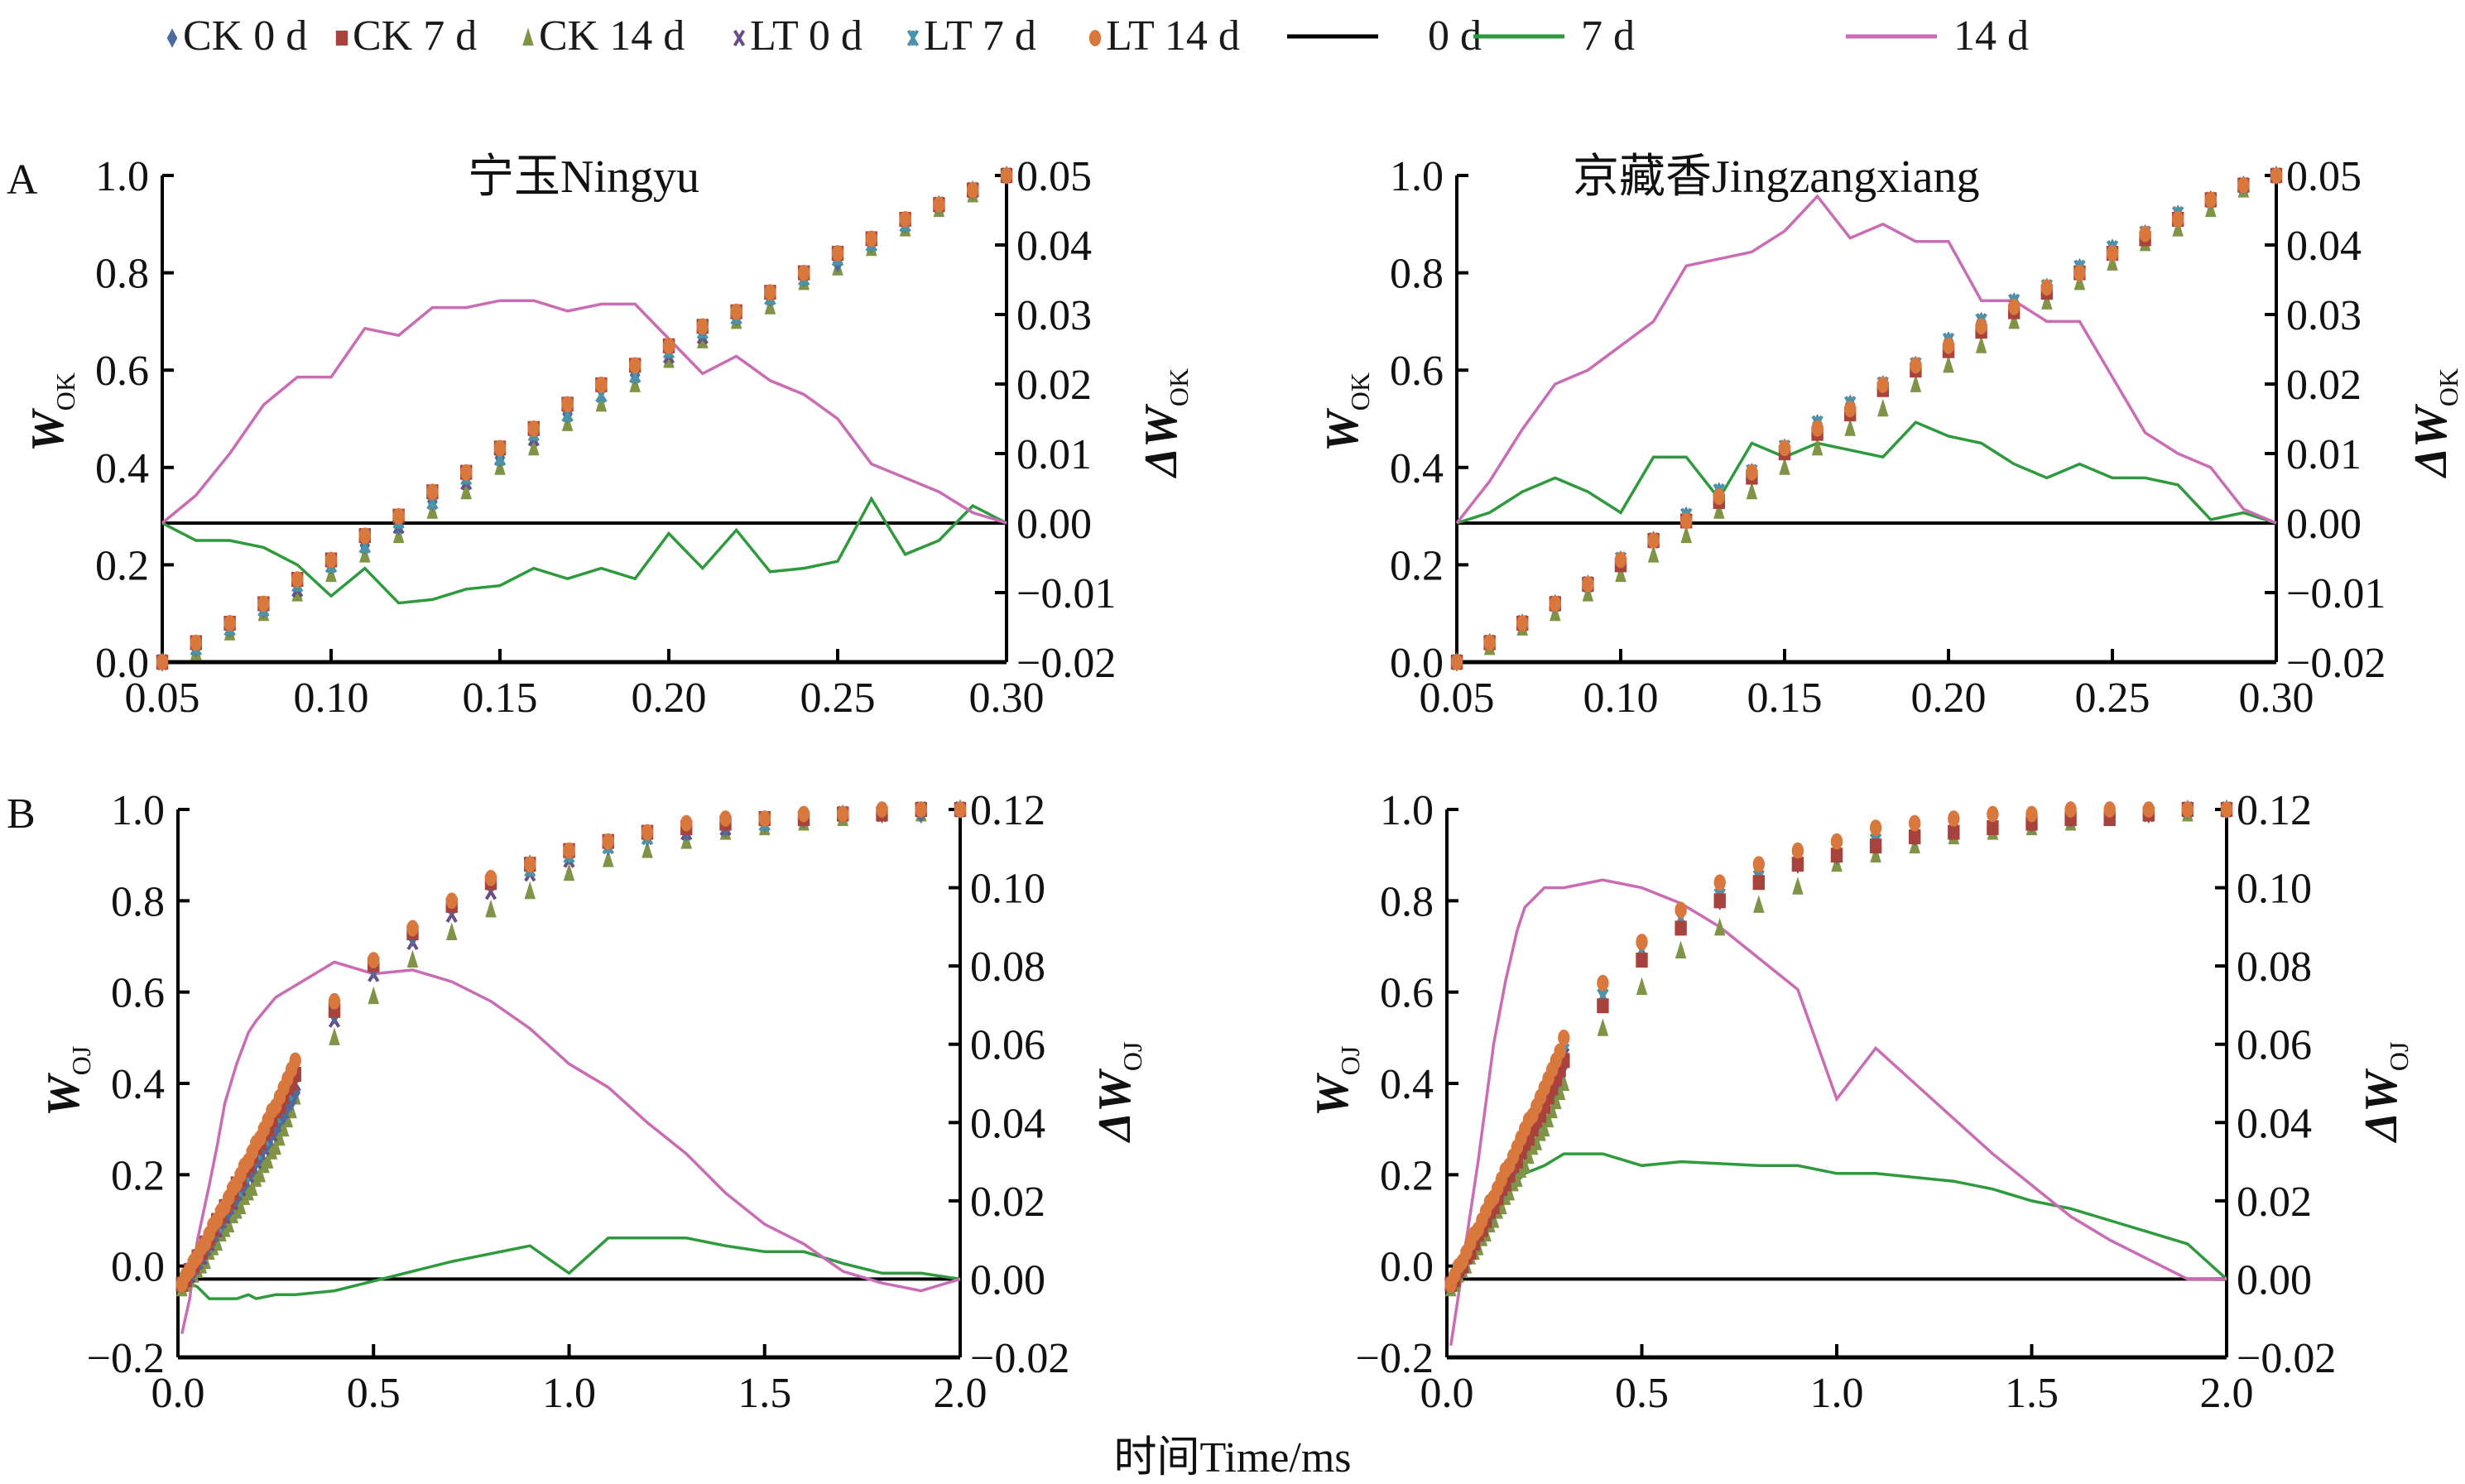  Describe the element at coordinates (2274, 810) in the screenshot. I see `y2-tick-label: 0.12` at that location.